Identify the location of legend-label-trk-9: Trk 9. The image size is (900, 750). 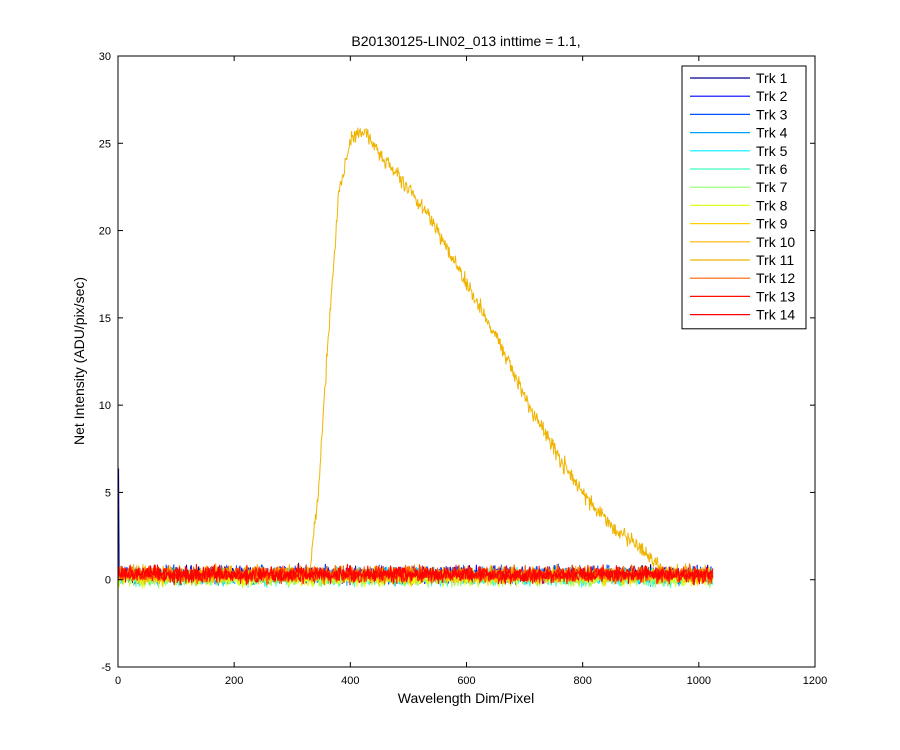
(772, 224).